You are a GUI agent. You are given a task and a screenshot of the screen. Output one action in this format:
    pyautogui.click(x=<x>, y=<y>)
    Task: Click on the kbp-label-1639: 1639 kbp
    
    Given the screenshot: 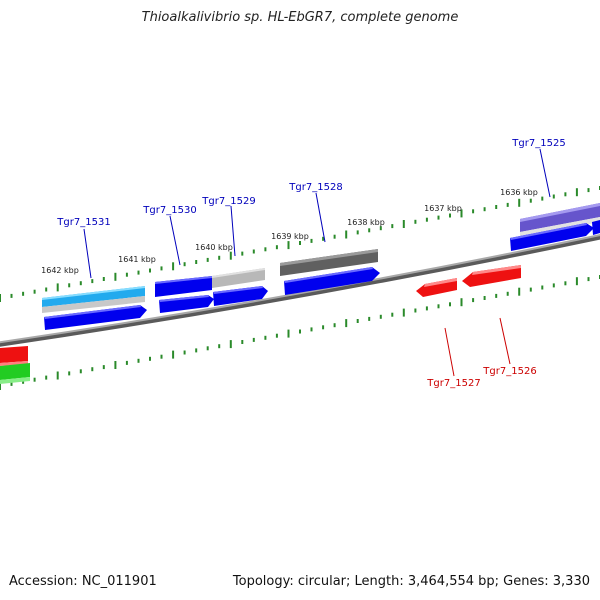 What is the action you would take?
    pyautogui.click(x=290, y=236)
    